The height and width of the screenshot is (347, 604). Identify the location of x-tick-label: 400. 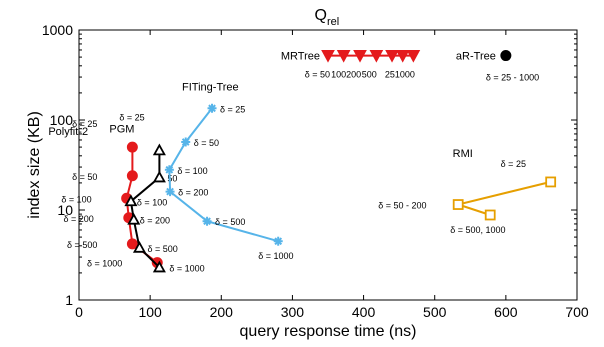
(364, 312).